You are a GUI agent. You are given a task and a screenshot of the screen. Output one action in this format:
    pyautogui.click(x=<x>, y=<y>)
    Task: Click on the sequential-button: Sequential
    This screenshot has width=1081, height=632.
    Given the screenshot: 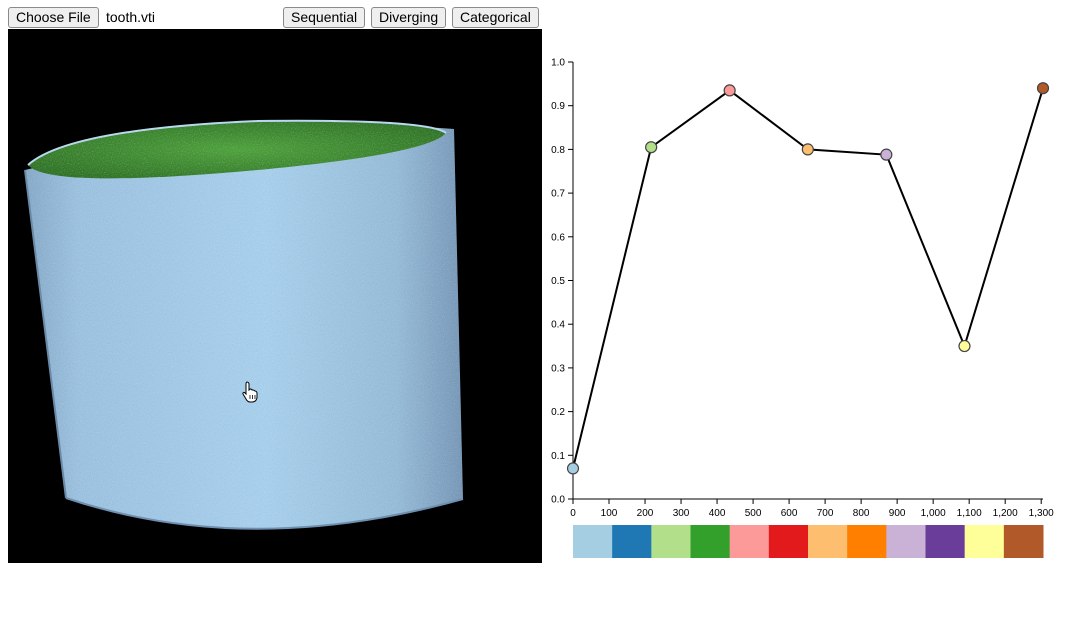 What is the action you would take?
    pyautogui.click(x=324, y=17)
    